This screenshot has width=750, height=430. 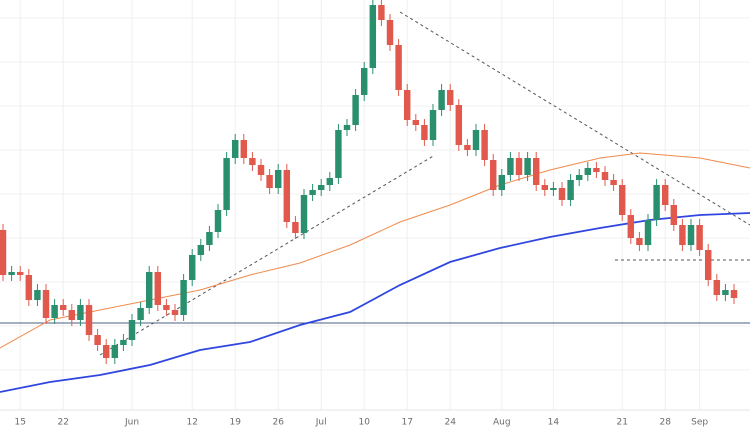 I want to click on x-tick-label: 14, so click(x=554, y=423).